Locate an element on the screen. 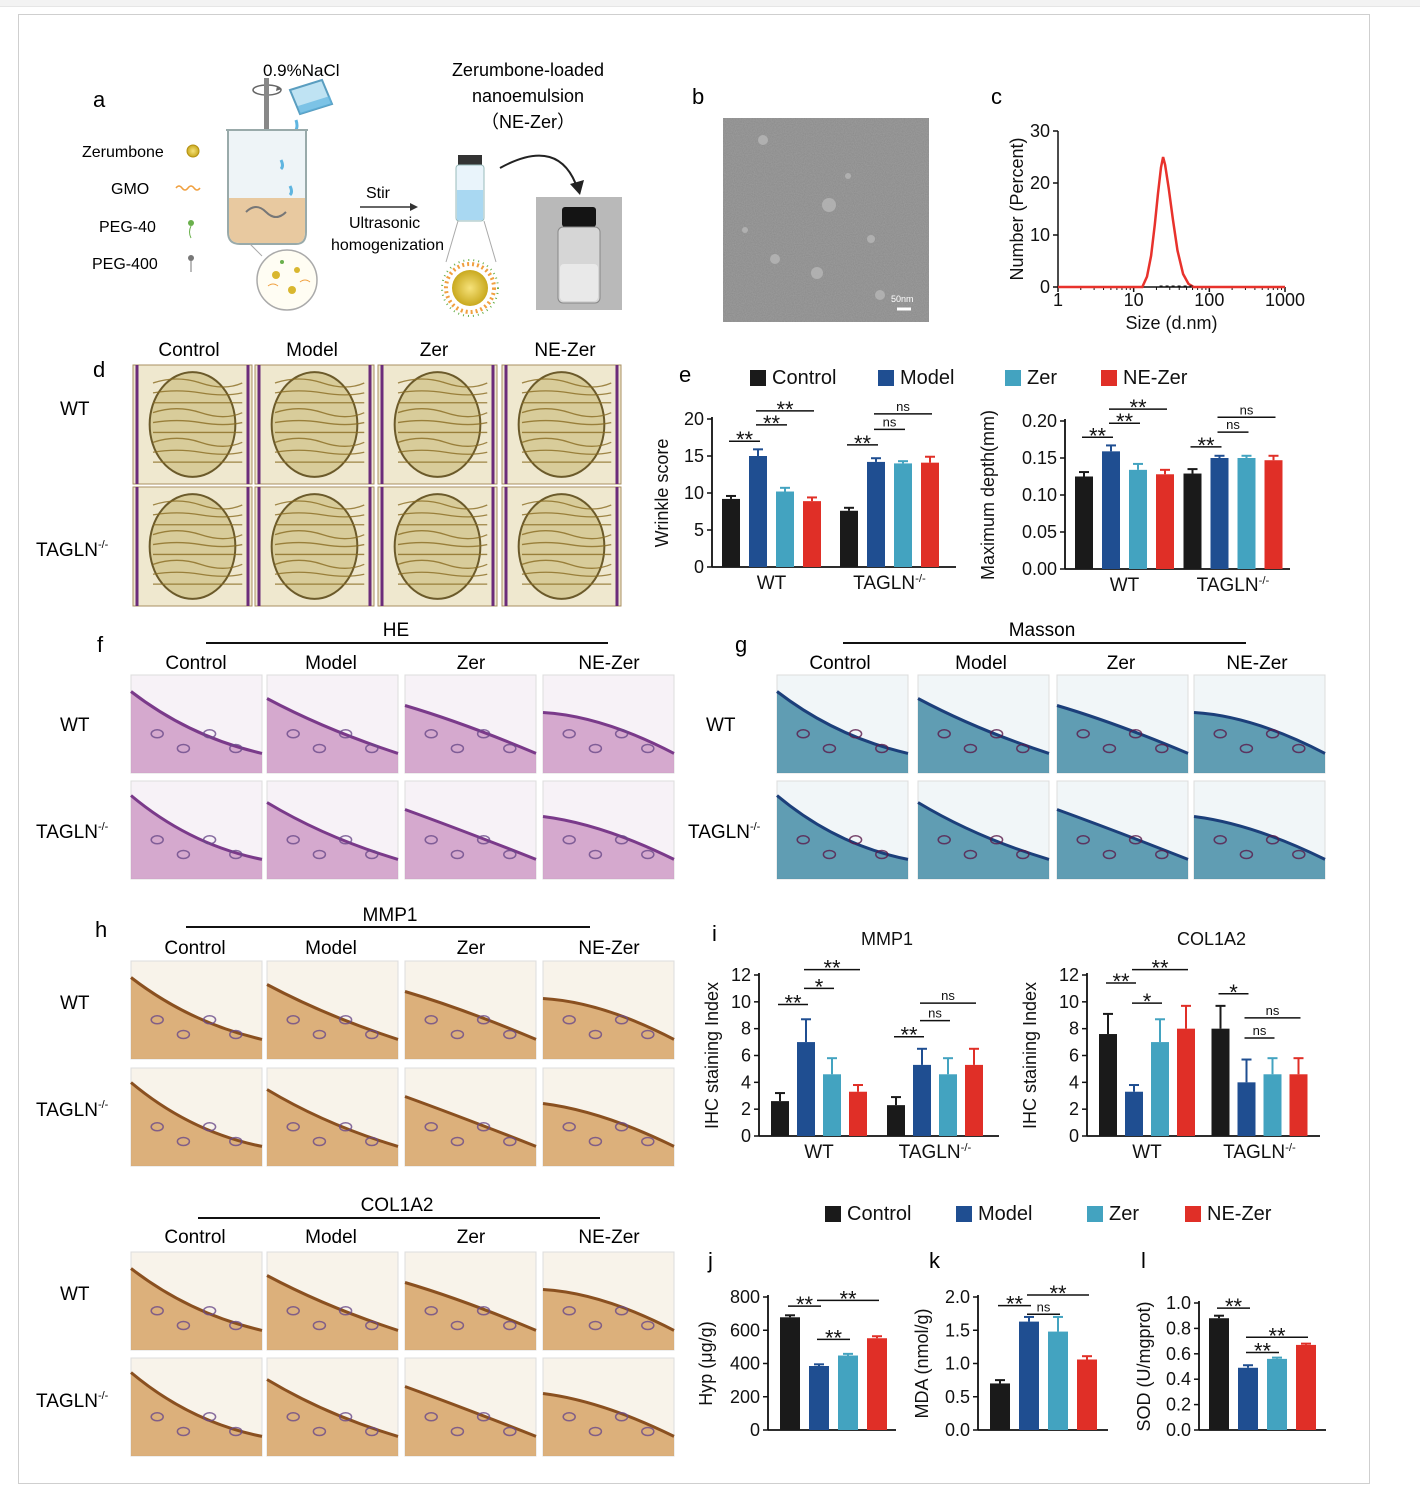 This screenshot has height=1494, width=1420. beaker-icon is located at coordinates (267, 161).